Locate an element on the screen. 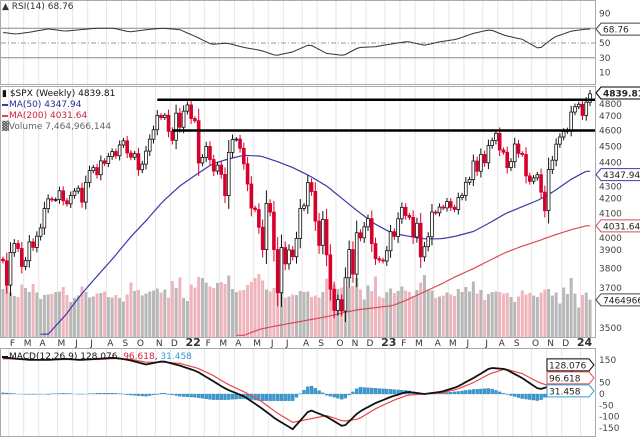 Image resolution: width=640 pixels, height=437 pixels. value-tag-text: 68.76 is located at coordinates (616, 31).